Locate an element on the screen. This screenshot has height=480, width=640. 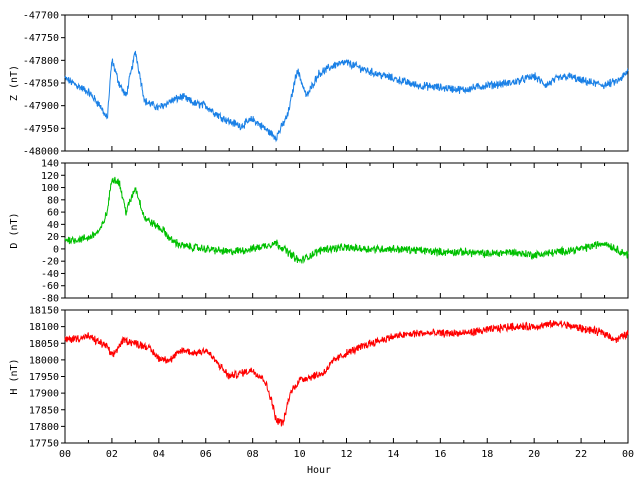
x-tick-label: 14 is located at coordinates (393, 454).